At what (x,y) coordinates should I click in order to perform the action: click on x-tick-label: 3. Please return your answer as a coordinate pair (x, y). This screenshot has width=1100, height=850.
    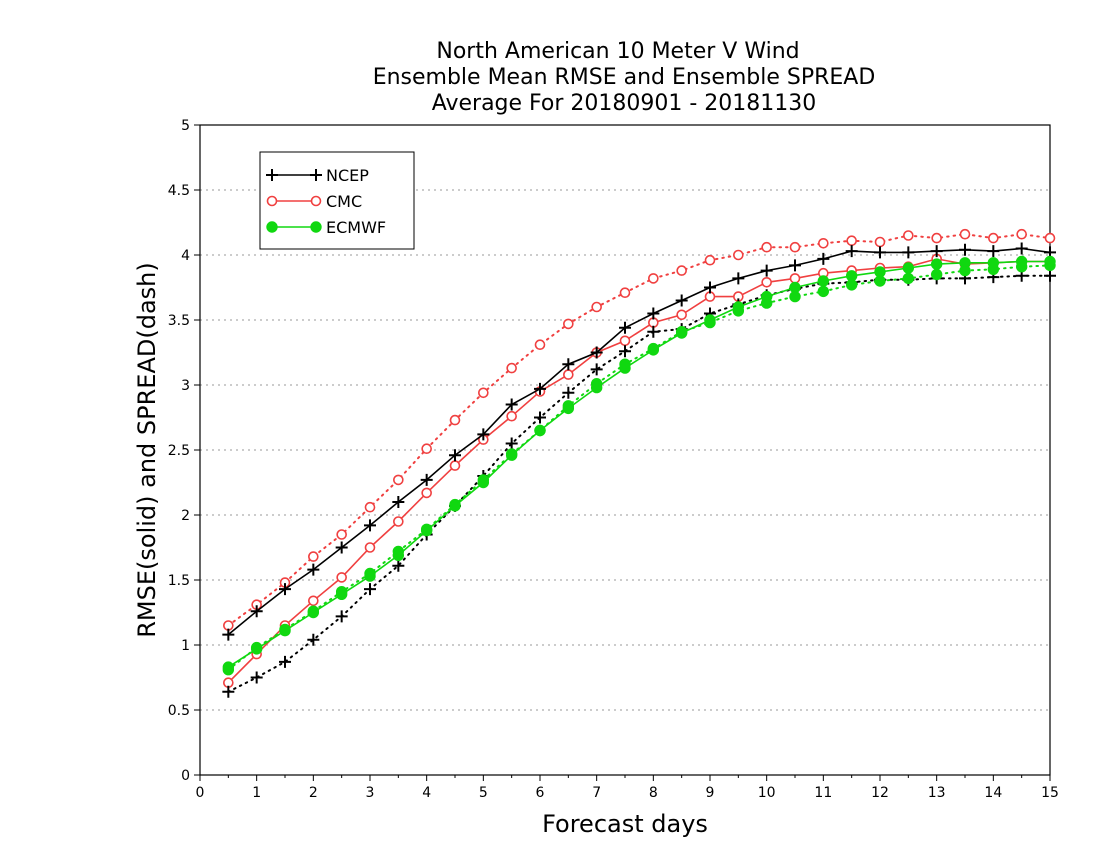
    Looking at the image, I should click on (370, 793).